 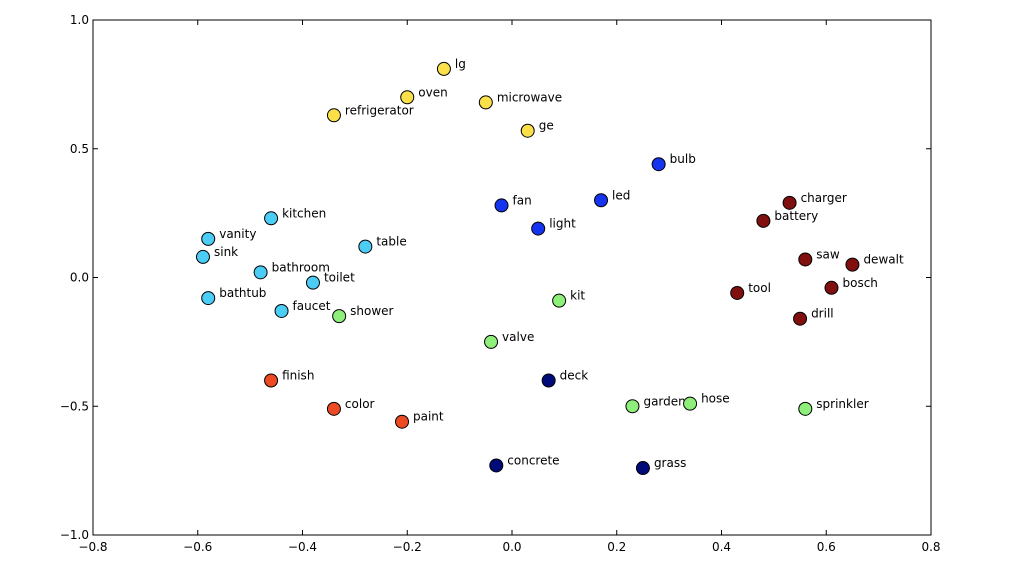 I want to click on data-point-bathroom, so click(x=260, y=272).